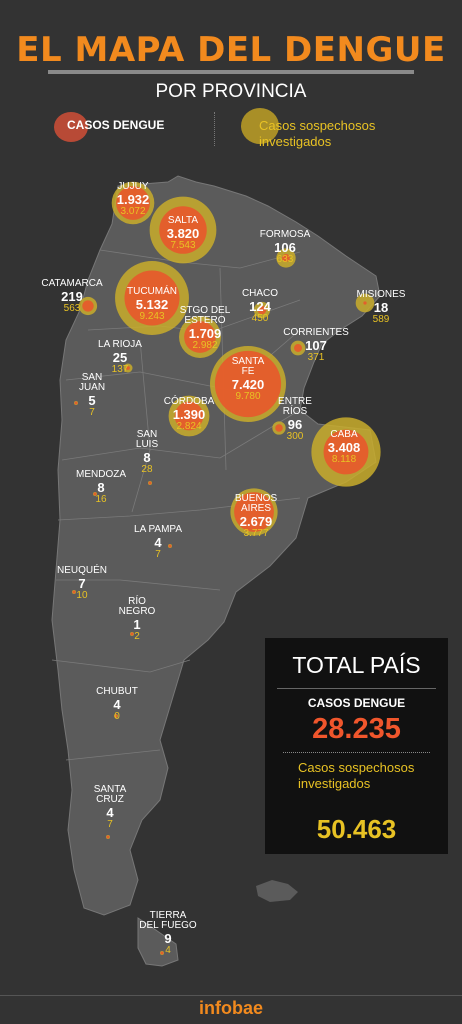 This screenshot has height=1024, width=462. What do you see at coordinates (277, 891) in the screenshot?
I see `malvinas-islands` at bounding box center [277, 891].